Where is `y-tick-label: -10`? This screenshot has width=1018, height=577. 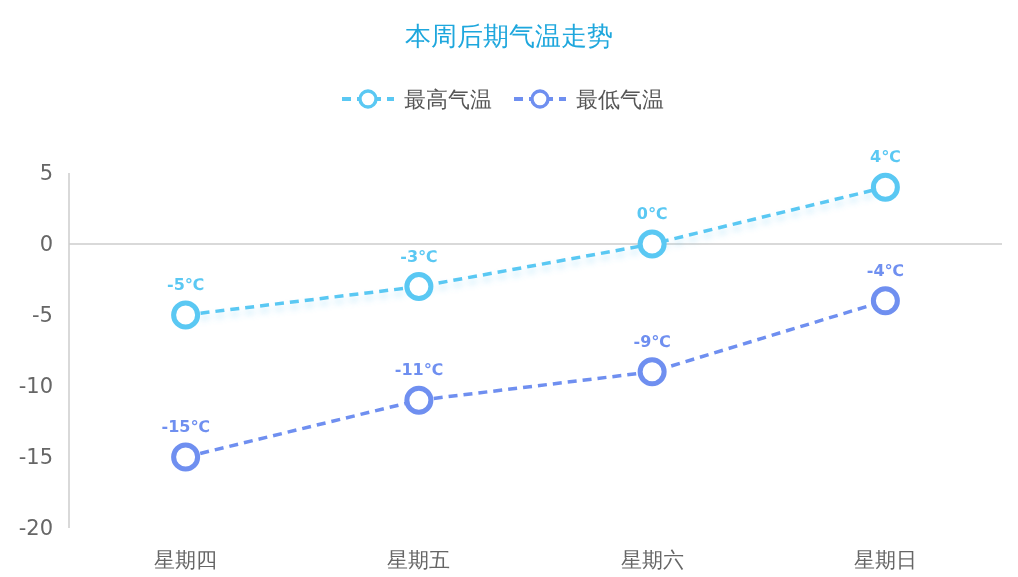 y-tick-label: -10 is located at coordinates (35, 386).